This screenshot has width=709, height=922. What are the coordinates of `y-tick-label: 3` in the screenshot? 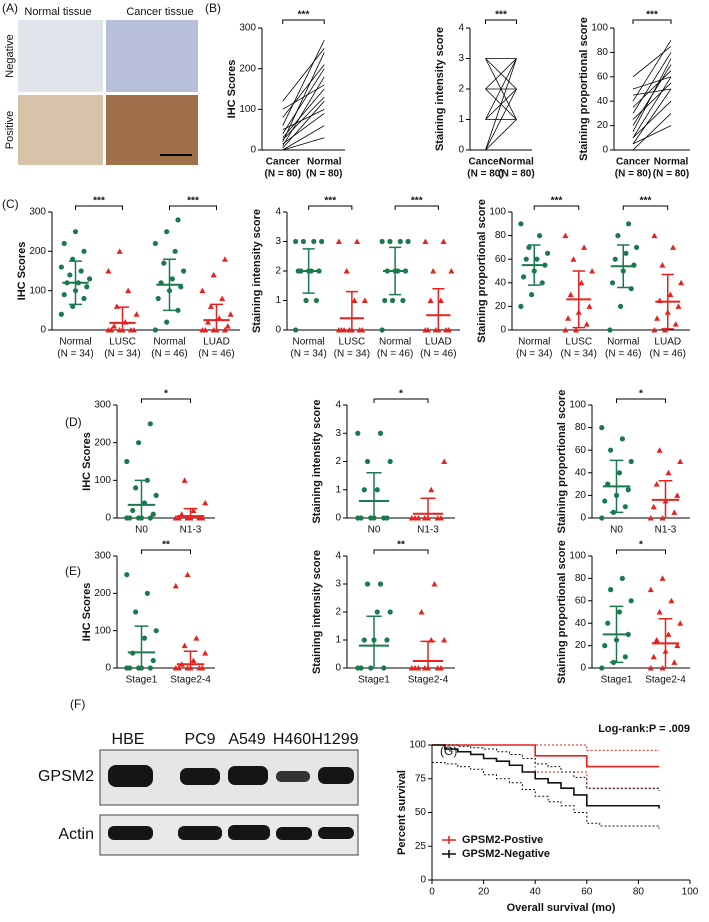 It's located at (278, 241).